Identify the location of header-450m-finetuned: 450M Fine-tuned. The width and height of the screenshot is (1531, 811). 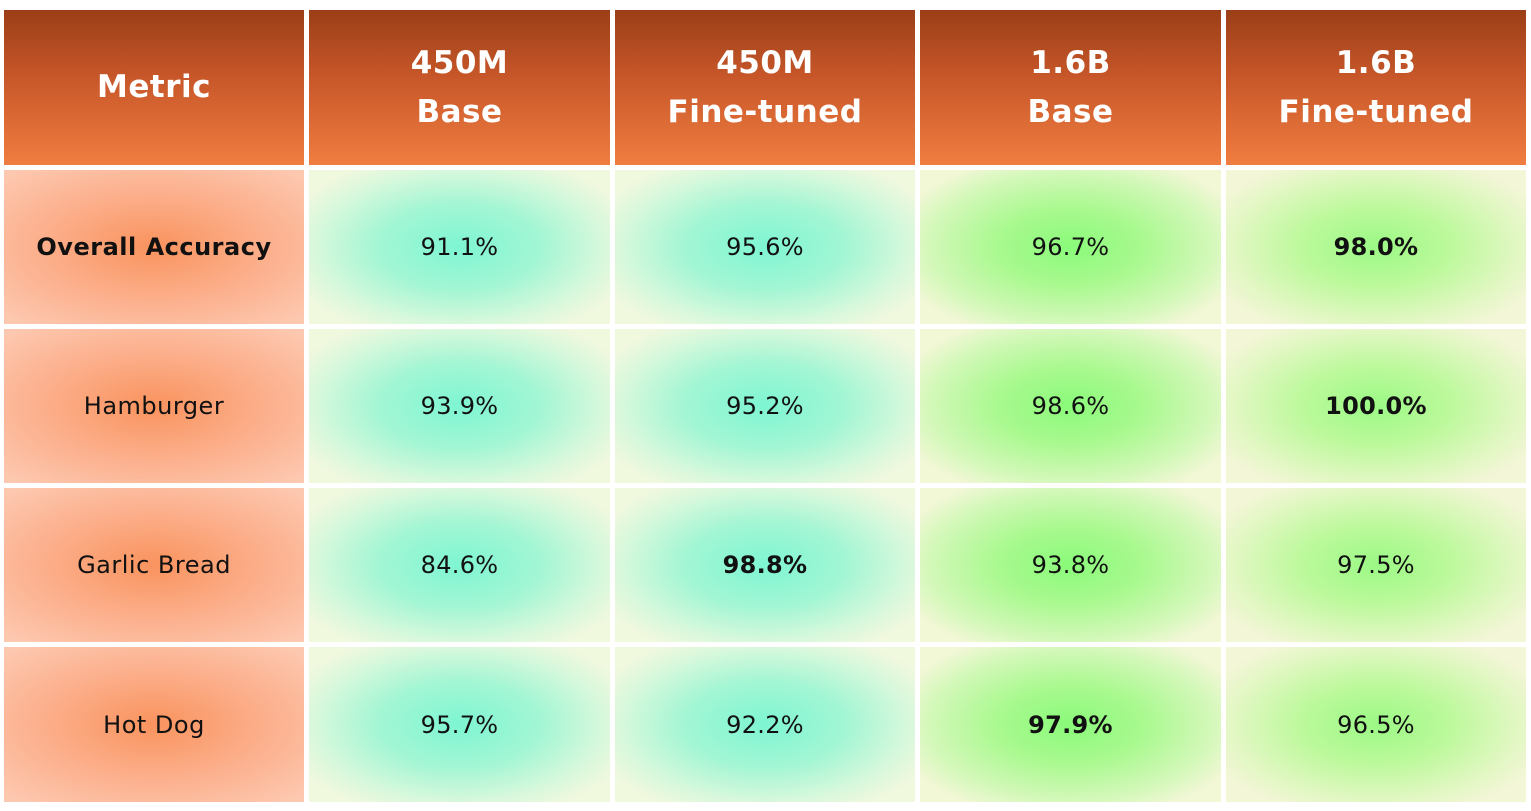
(765, 87).